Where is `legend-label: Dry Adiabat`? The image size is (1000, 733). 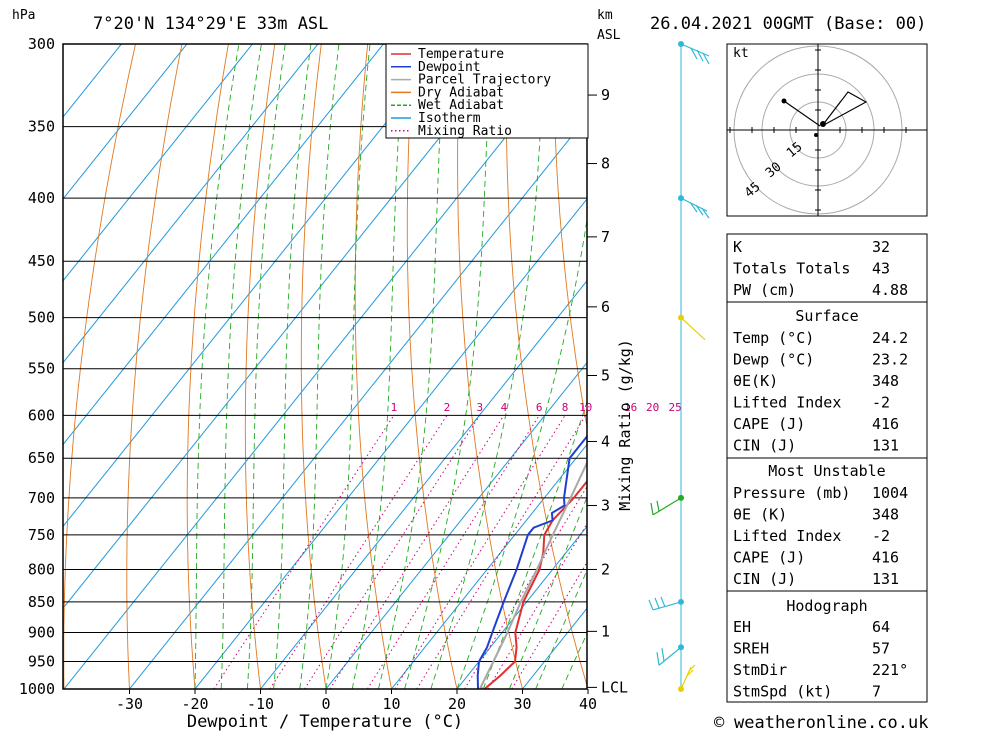 legend-label: Dry Adiabat is located at coordinates (461, 92).